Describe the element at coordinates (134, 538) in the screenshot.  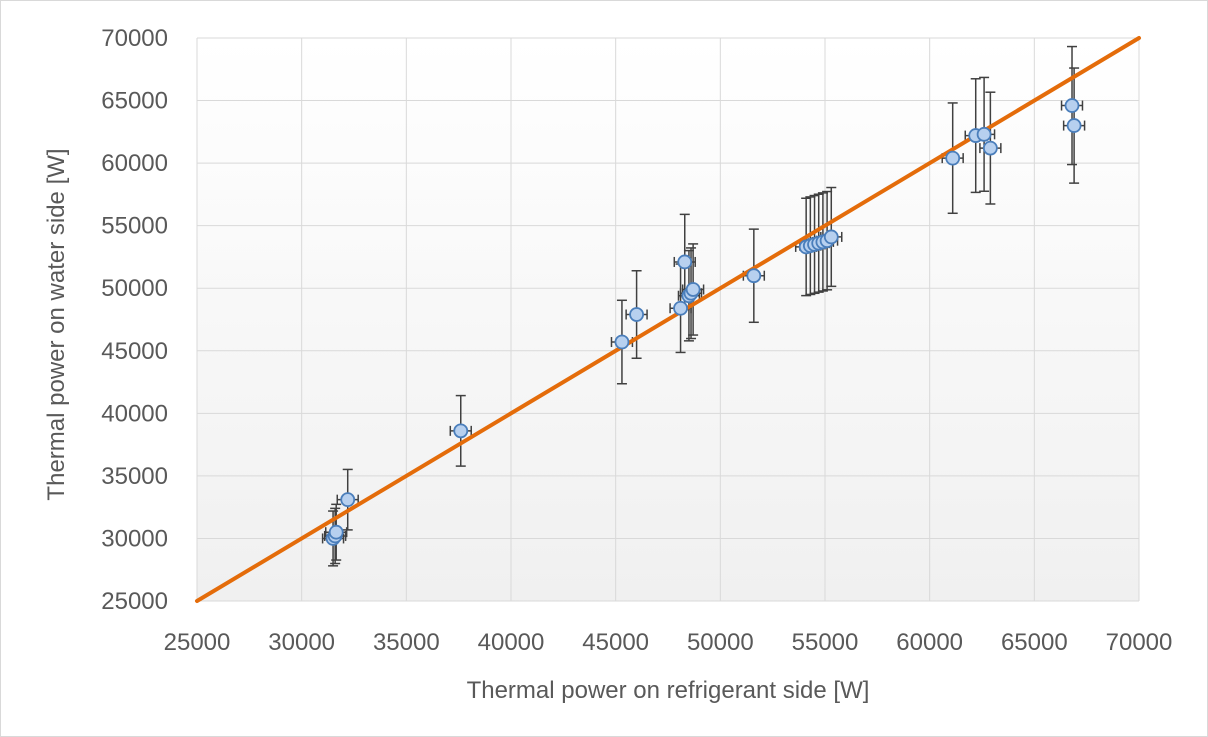
I see `y-tick-label: 30000` at that location.